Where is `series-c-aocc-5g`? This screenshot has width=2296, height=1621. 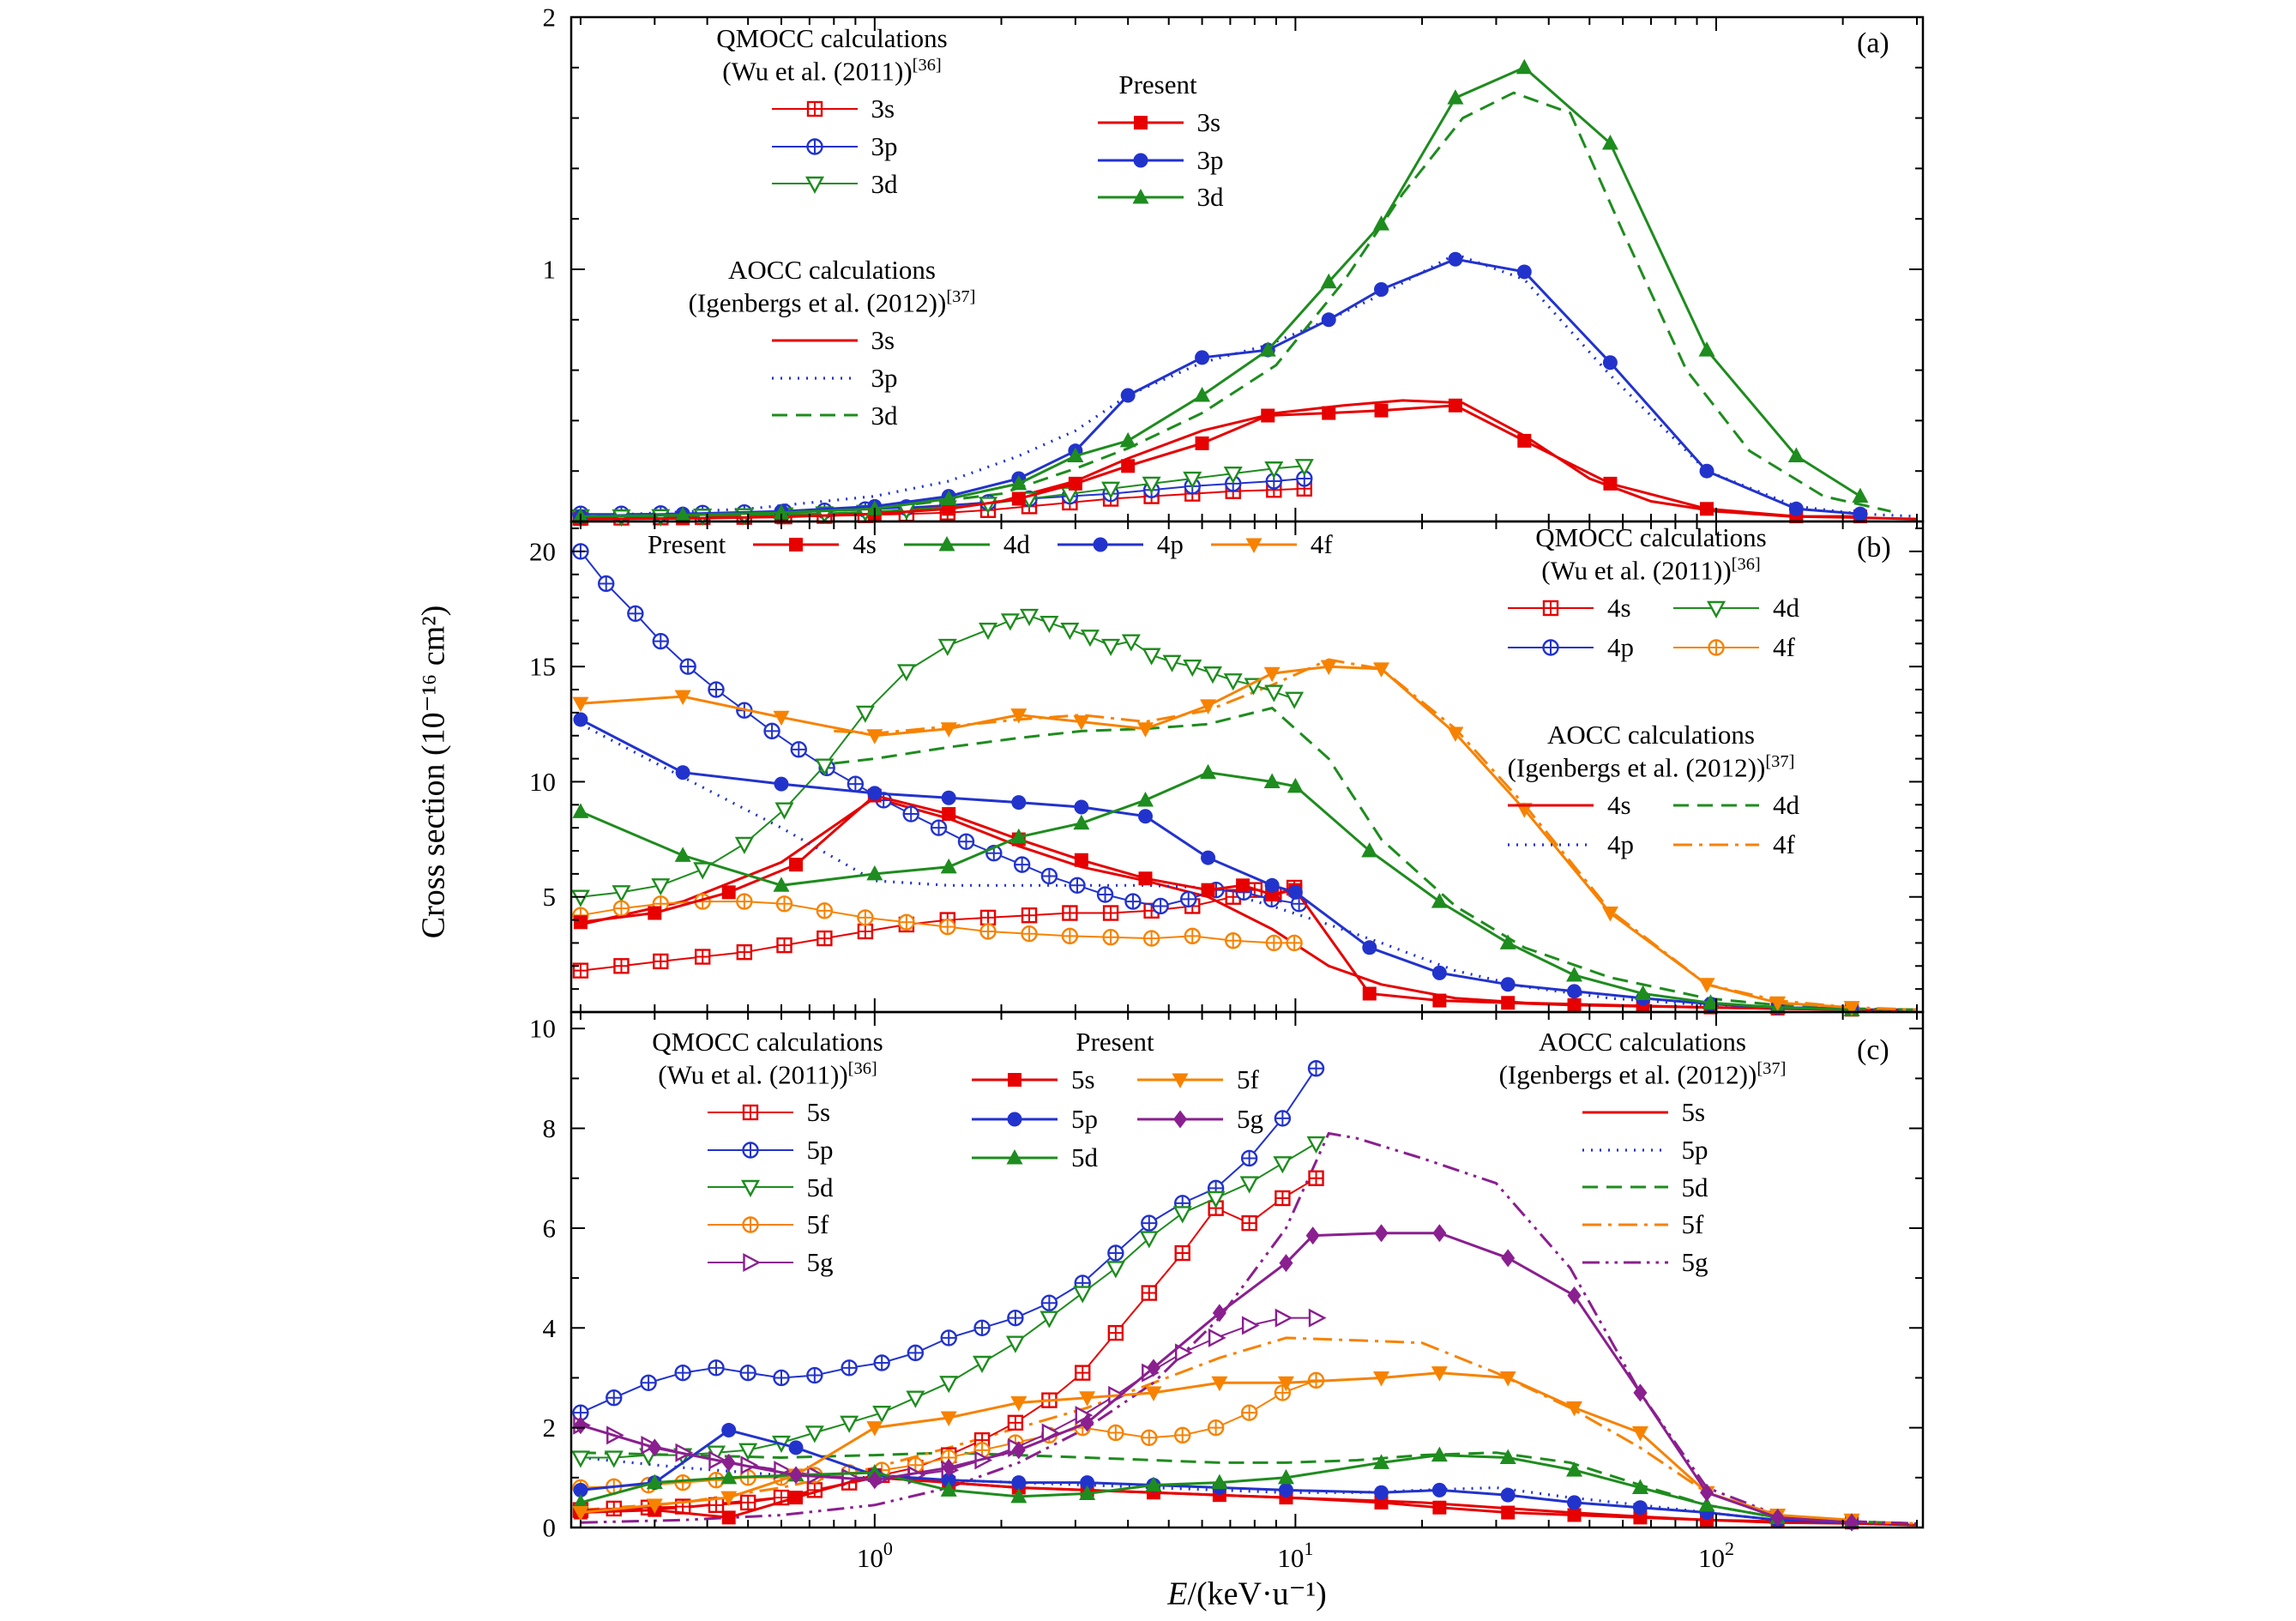
series-c-aocc-5g is located at coordinates (1249, 1328).